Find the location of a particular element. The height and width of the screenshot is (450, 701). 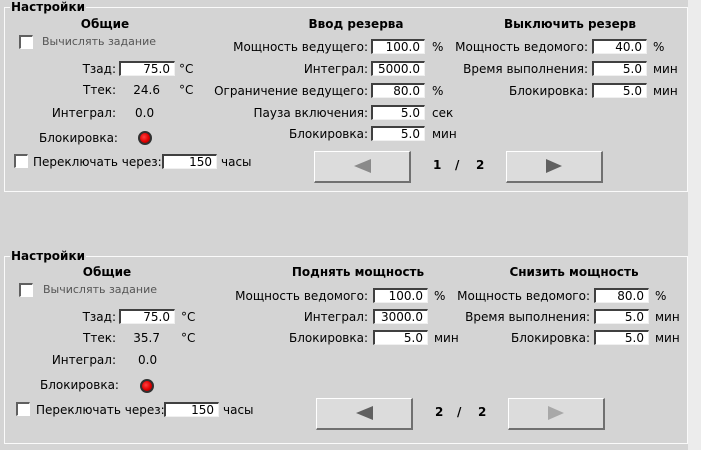

row-label: Пауза включения: is located at coordinates (311, 113).